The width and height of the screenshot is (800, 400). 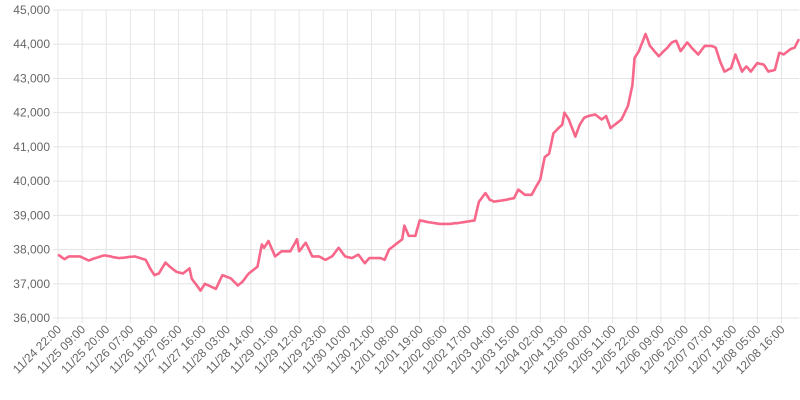 I want to click on y-tick-label: 44,000, so click(x=31, y=44).